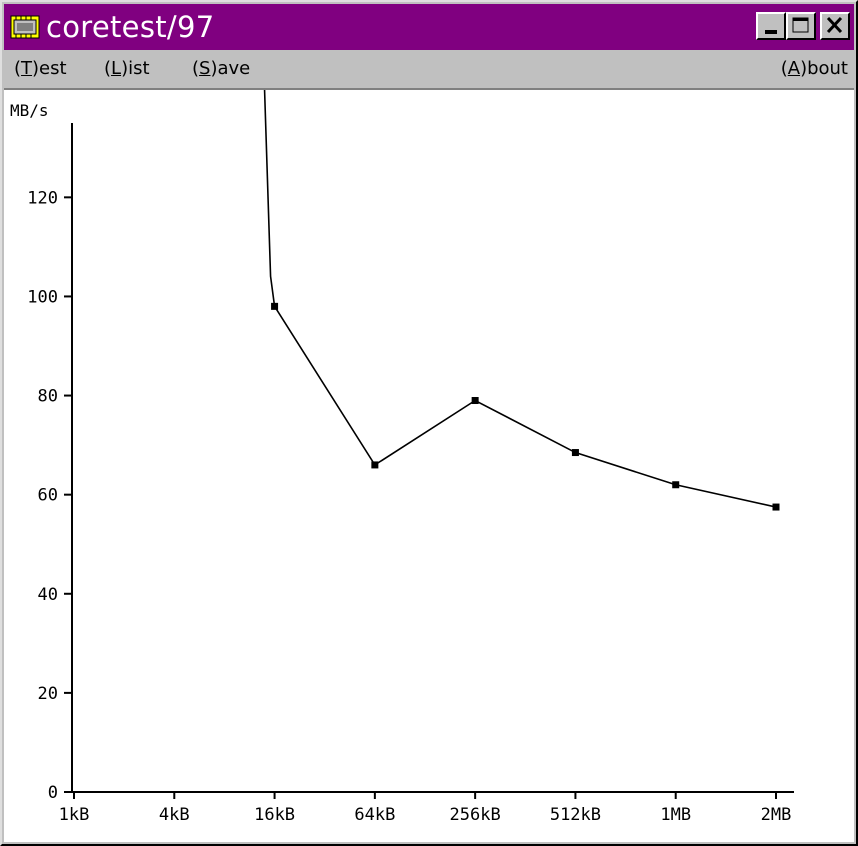 The image size is (858, 846). Describe the element at coordinates (174, 815) in the screenshot. I see `x-tick-label: 4kB` at that location.